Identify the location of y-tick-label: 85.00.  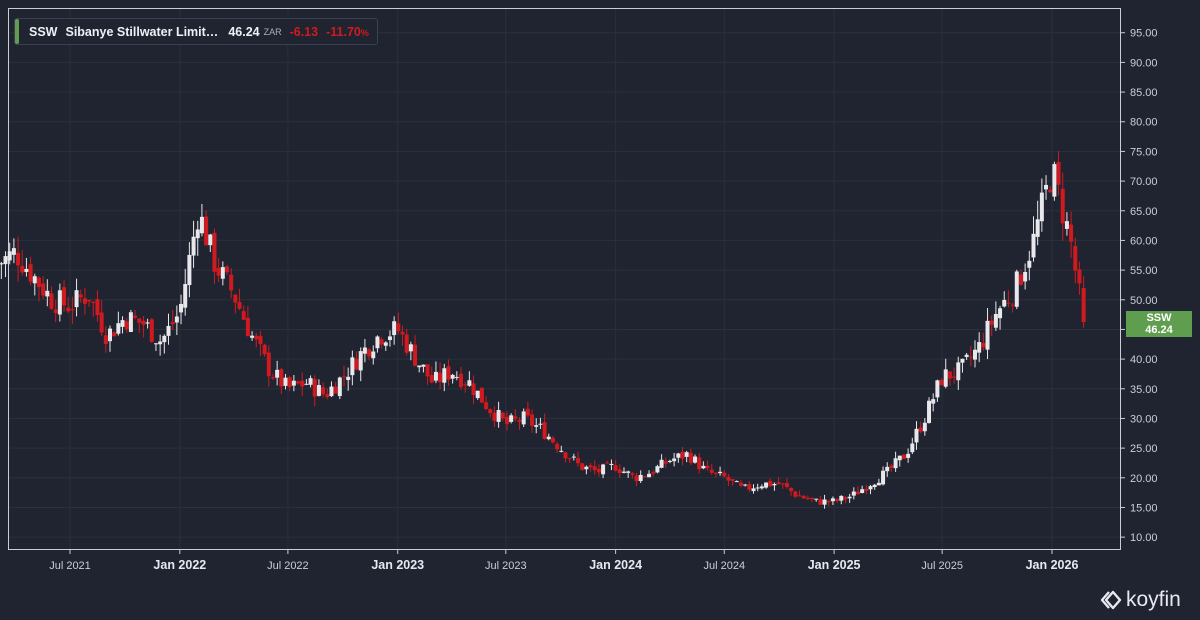
(1144, 93).